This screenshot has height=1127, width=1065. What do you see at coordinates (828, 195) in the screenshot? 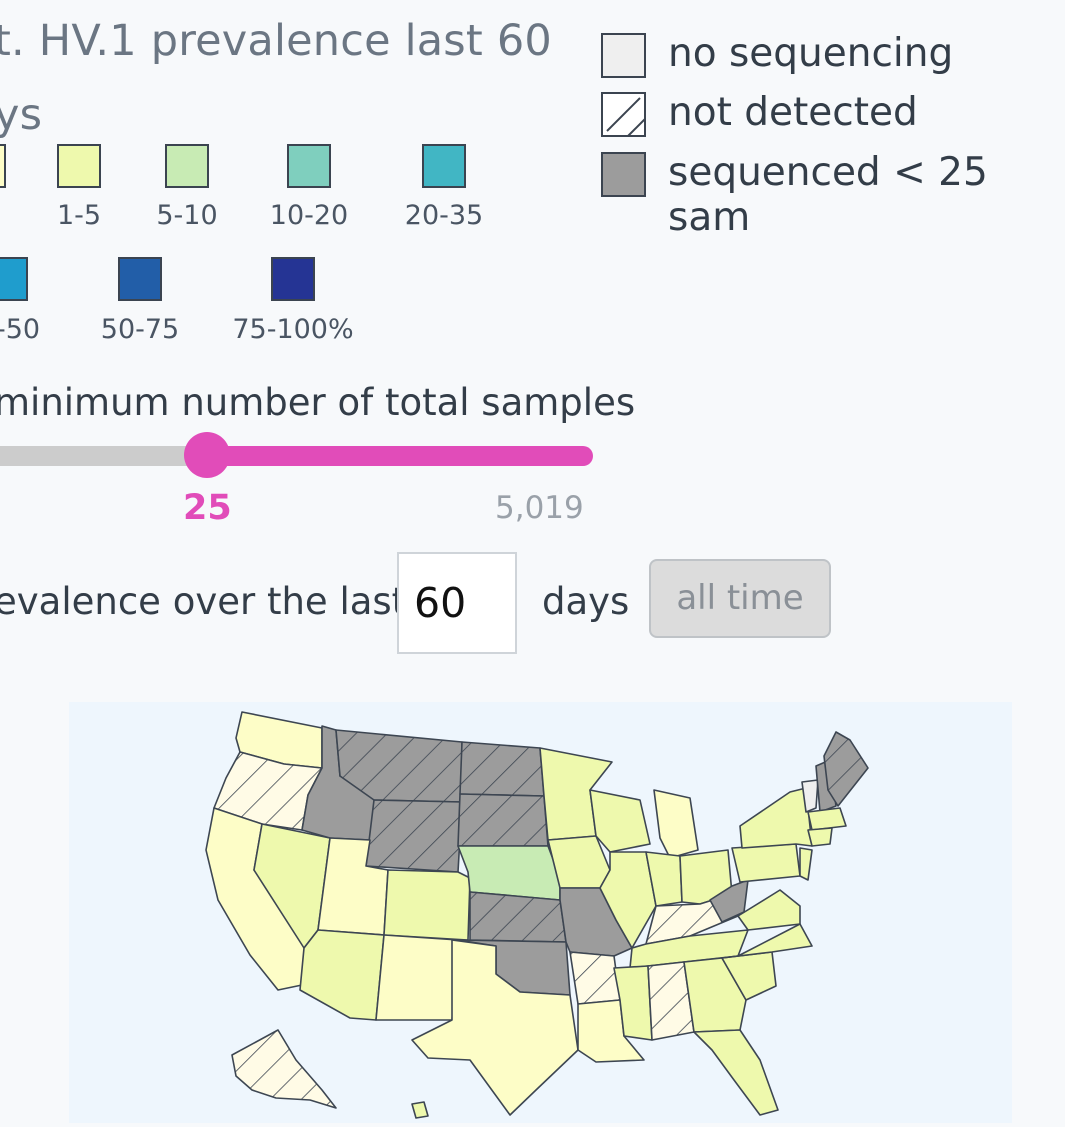
I see `low-samples-label: sequenced < 25 sam` at bounding box center [828, 195].